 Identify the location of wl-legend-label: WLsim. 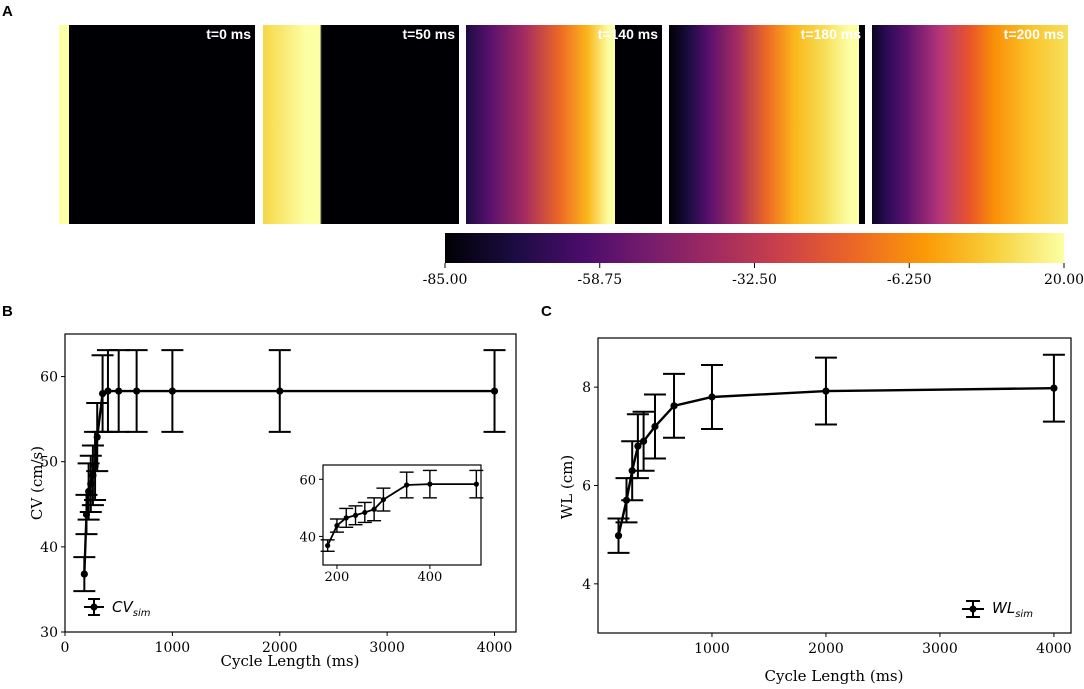
(1012, 609).